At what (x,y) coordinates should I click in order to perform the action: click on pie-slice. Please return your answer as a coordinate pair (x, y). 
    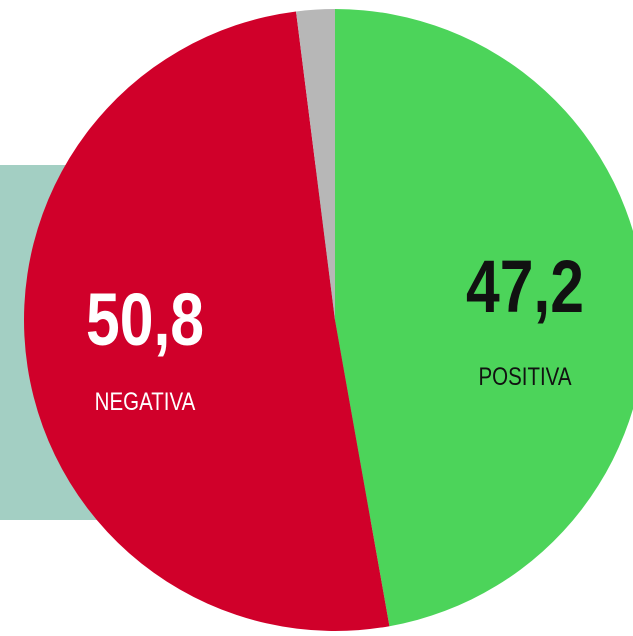
    Looking at the image, I should click on (315, 164).